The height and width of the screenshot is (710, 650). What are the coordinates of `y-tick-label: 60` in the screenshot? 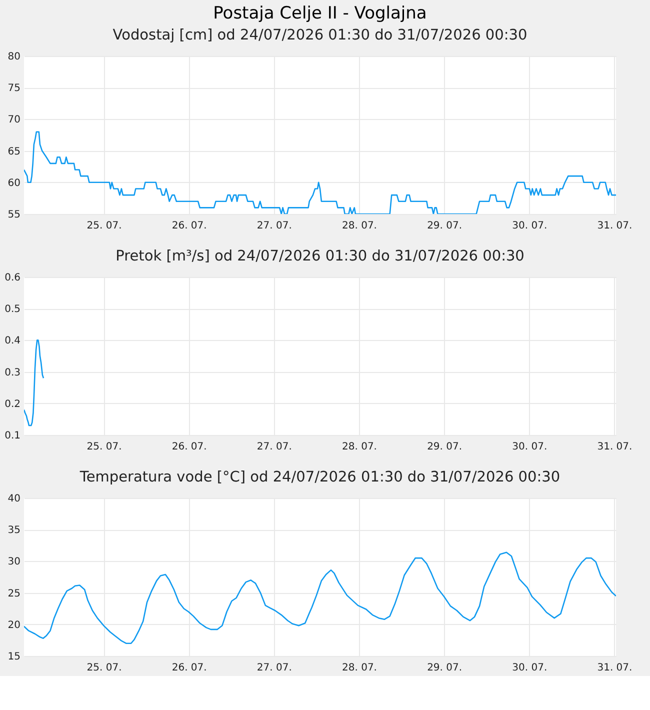 It's located at (14, 183).